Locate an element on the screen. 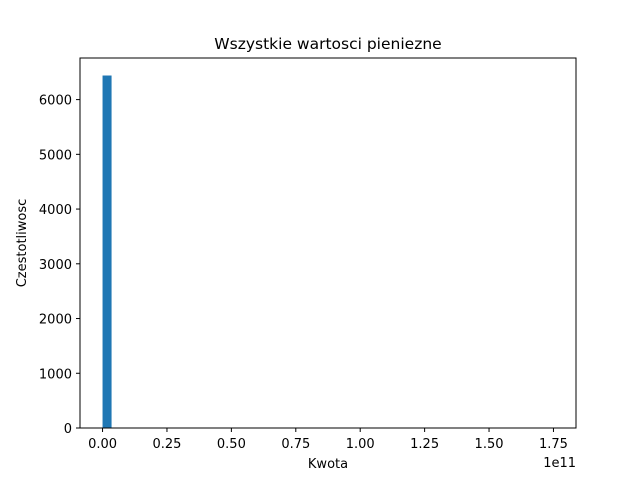  y-tick-label: 5000 is located at coordinates (55, 155).